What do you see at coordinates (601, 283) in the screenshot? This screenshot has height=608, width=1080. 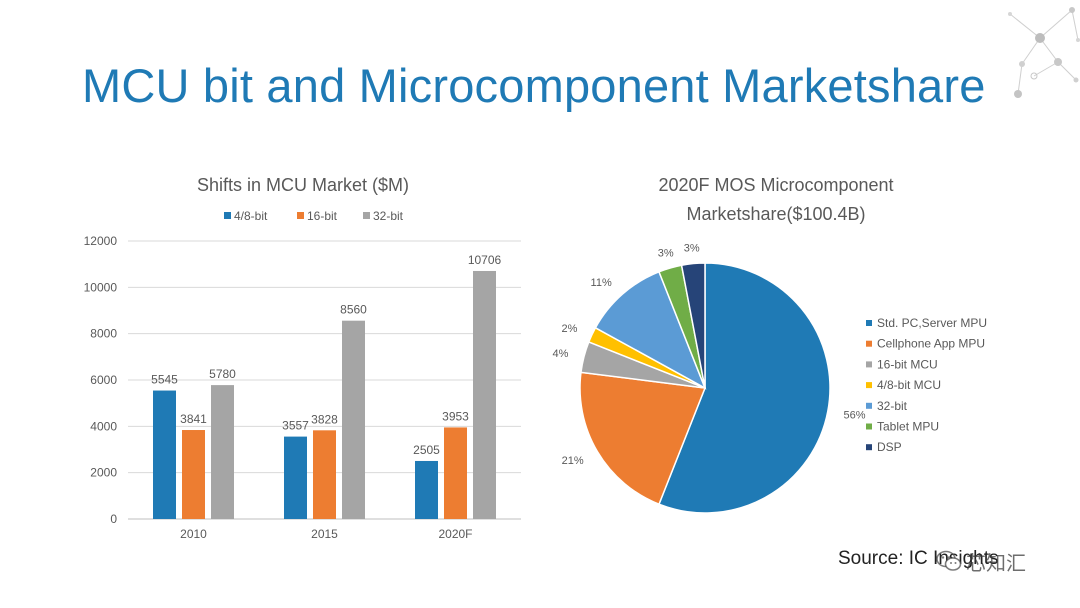 I see `pie-data-label: 11%` at bounding box center [601, 283].